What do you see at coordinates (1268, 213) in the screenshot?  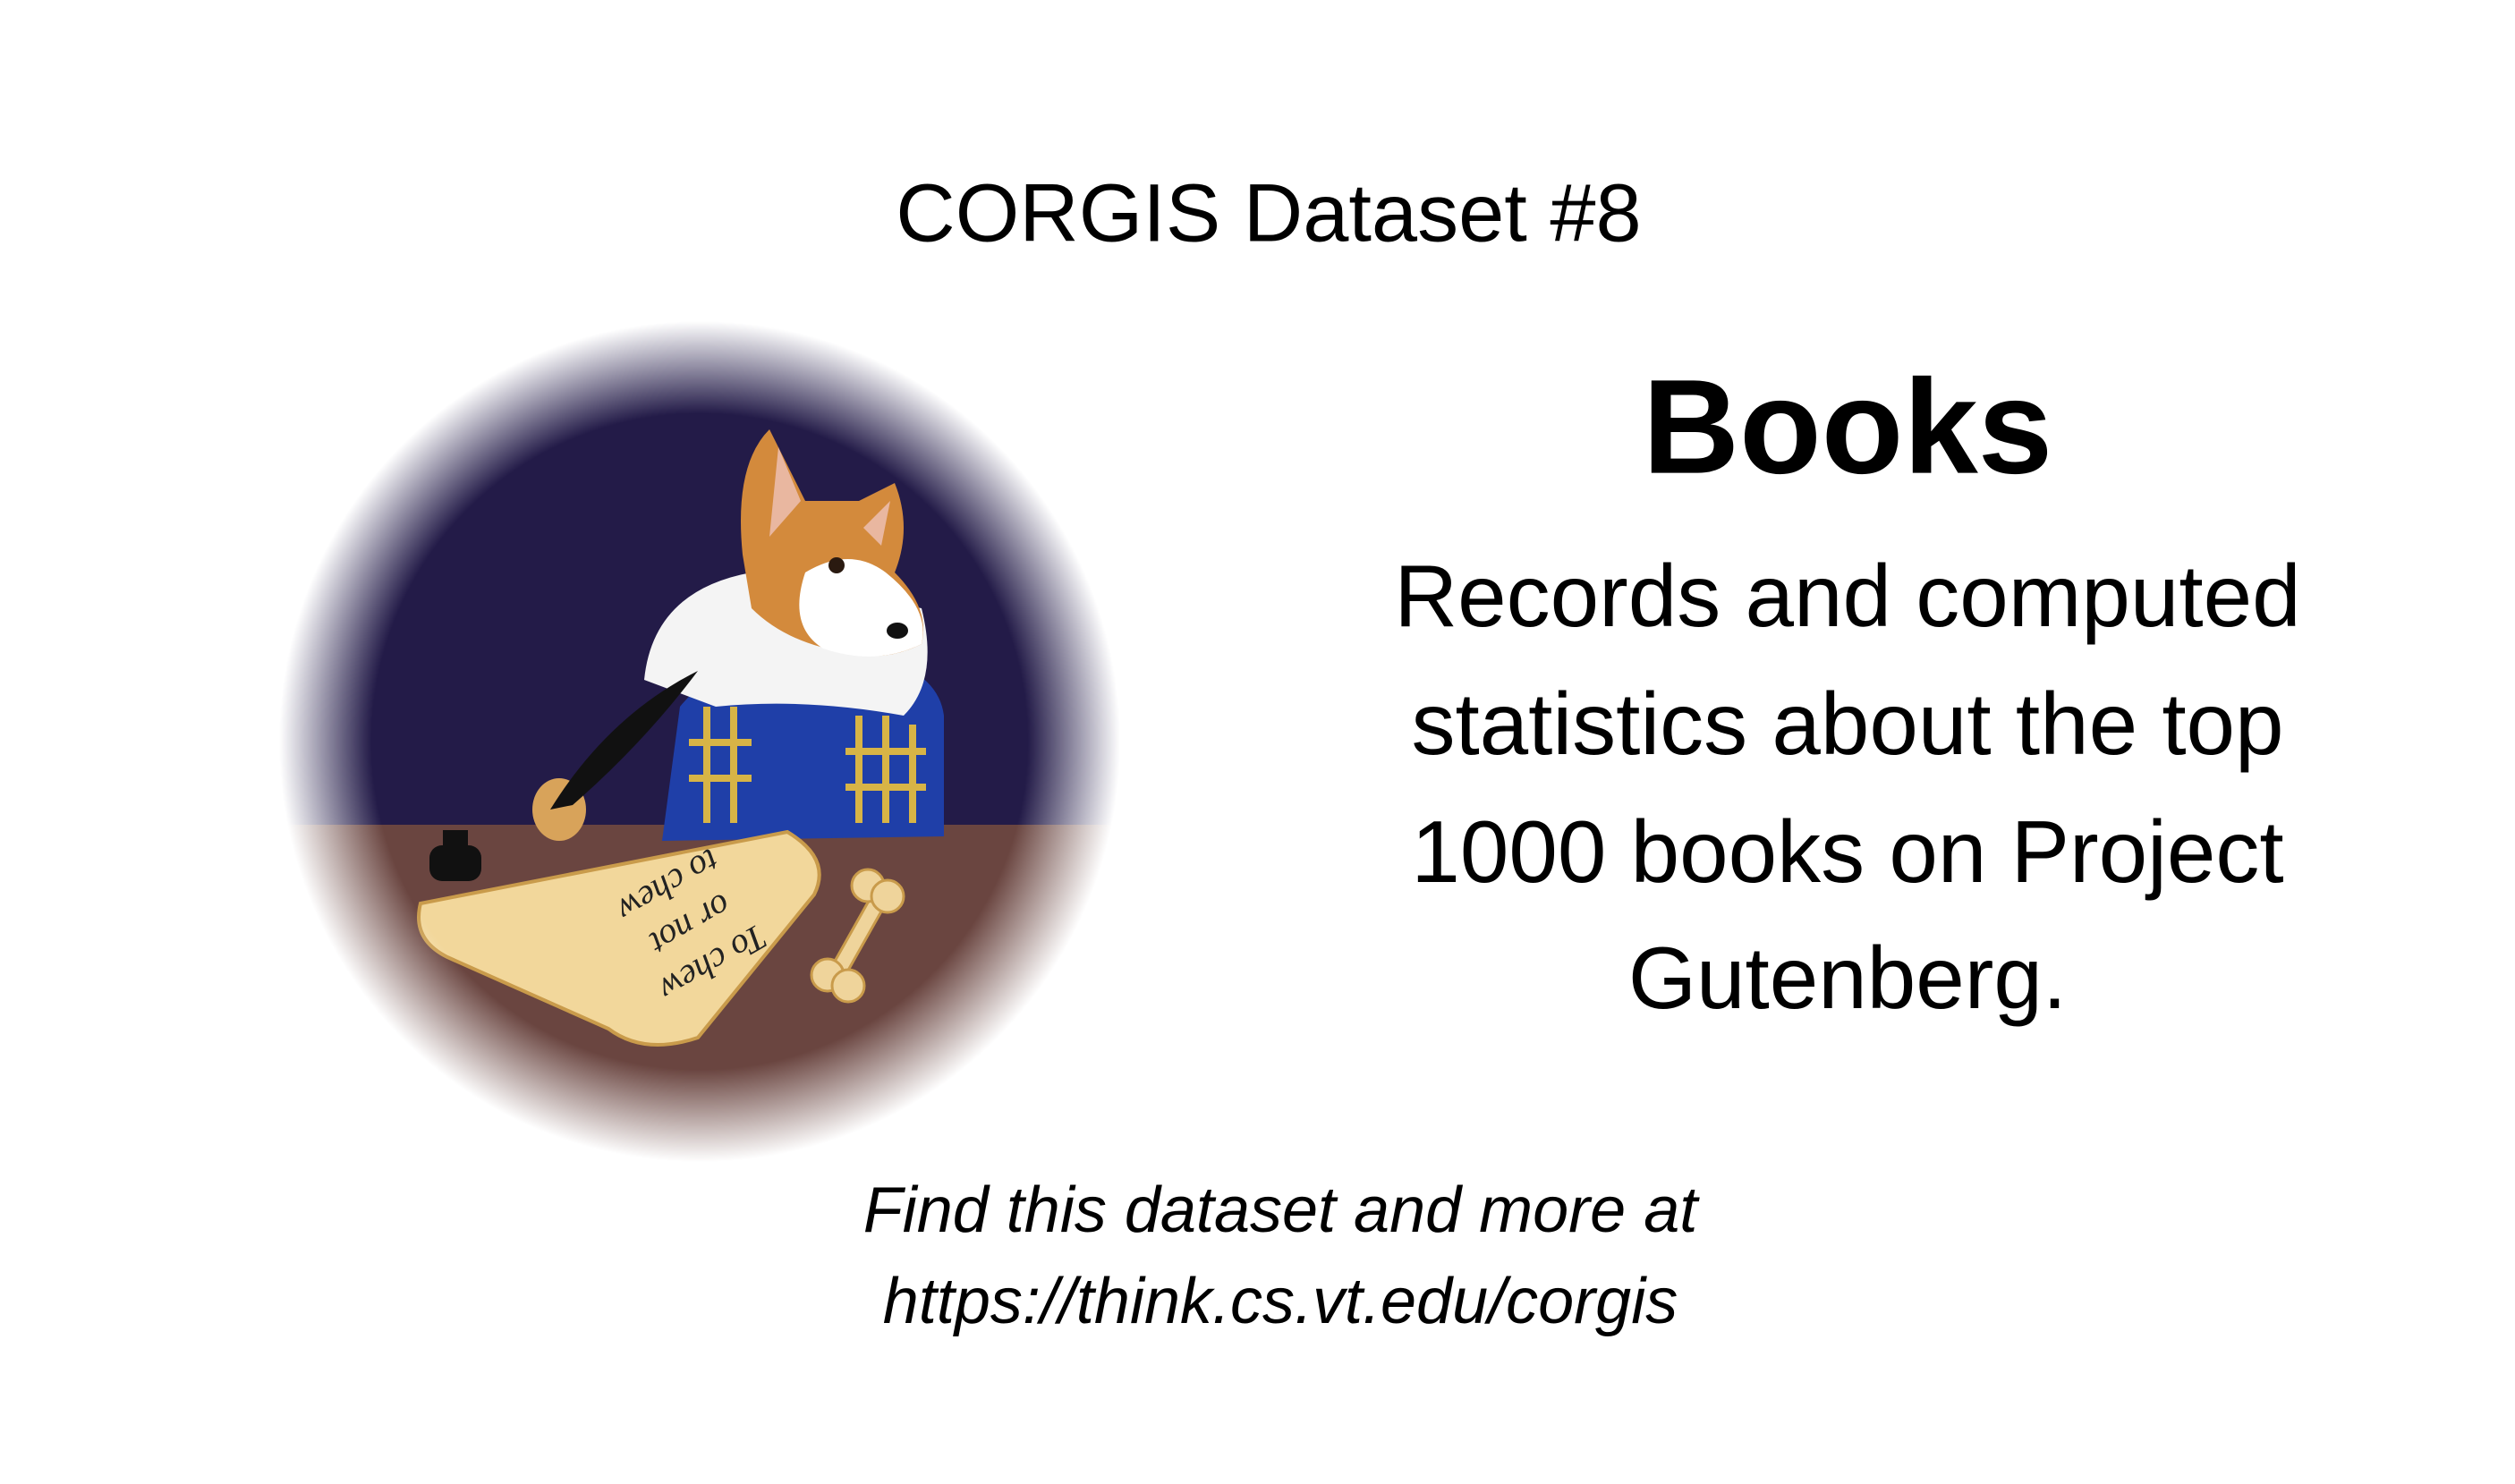 I see `dataset-heading: CORGIS Dataset #8` at bounding box center [1268, 213].